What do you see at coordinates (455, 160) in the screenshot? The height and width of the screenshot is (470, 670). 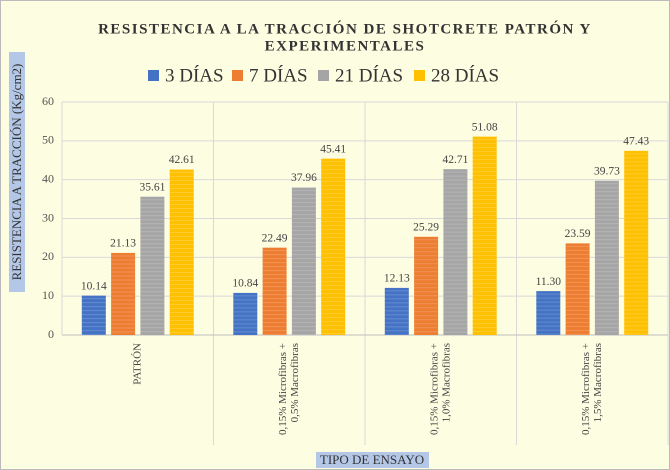 I see `value-label: 42.71` at bounding box center [455, 160].